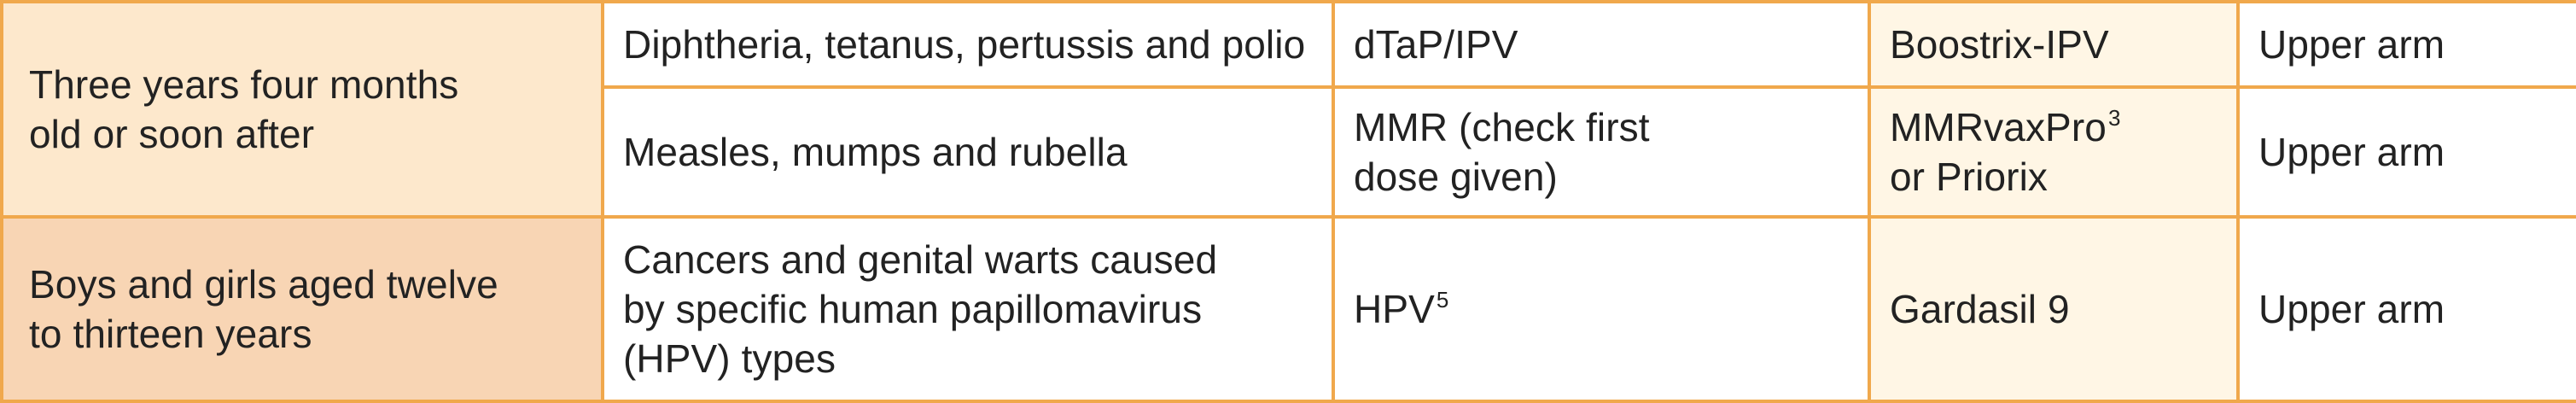 This screenshot has width=2576, height=403. What do you see at coordinates (913, 309) in the screenshot?
I see `disease-line: by specific human papillomavirus` at bounding box center [913, 309].